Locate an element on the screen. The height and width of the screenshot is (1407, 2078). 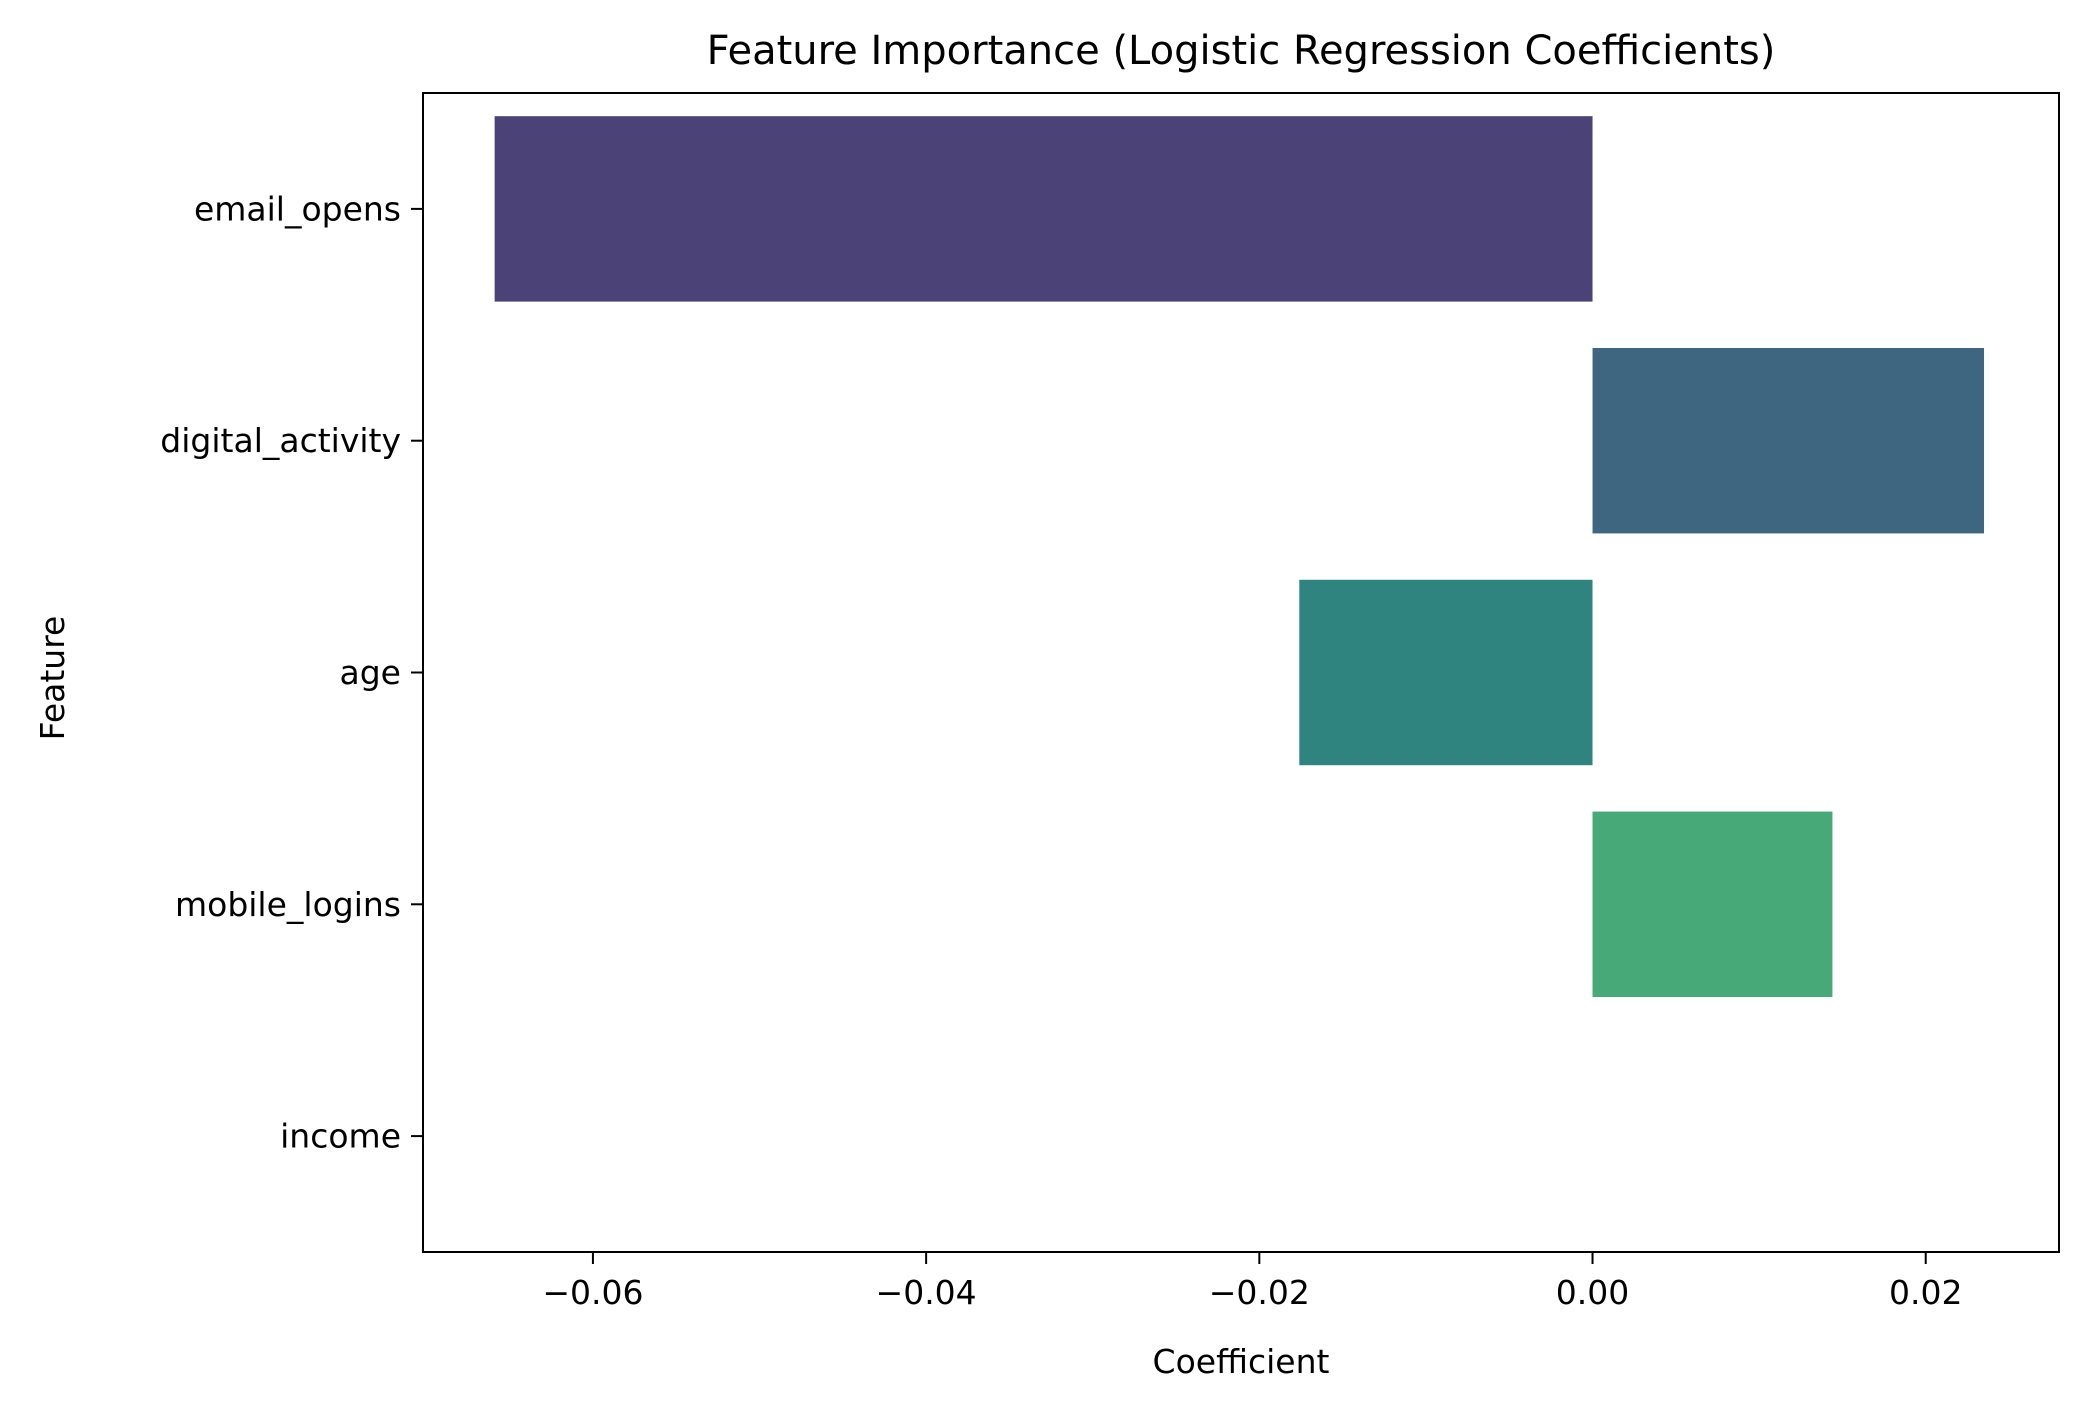
y-tick-label: income is located at coordinates (340, 1136).